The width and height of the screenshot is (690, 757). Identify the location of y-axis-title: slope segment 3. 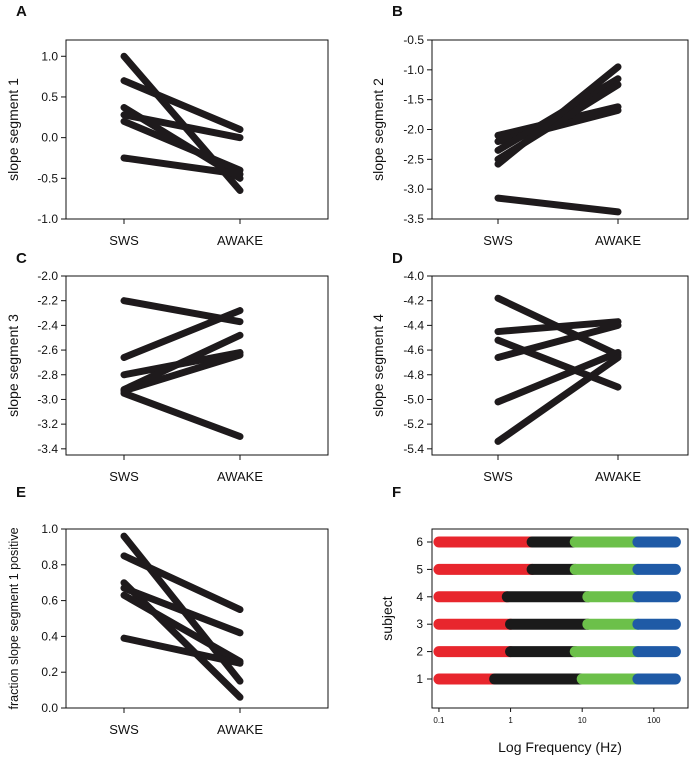
(13, 365).